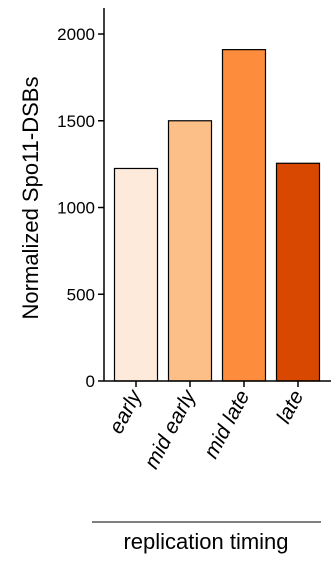 The height and width of the screenshot is (563, 331). I want to click on bar-mid-early, so click(190, 251).